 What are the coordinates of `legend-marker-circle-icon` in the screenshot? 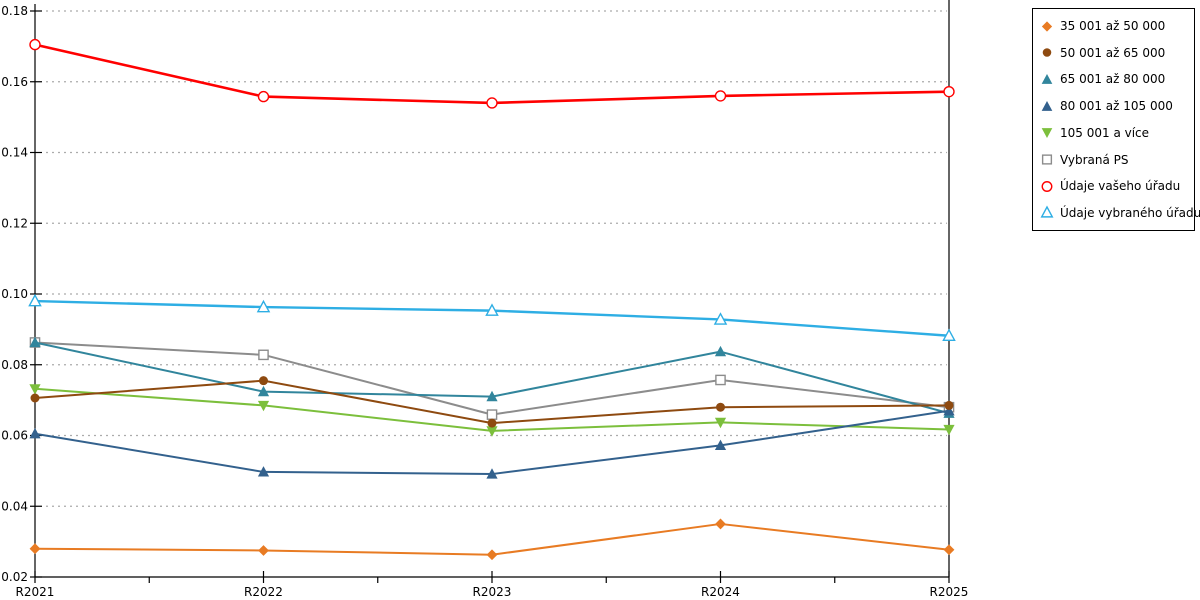 It's located at (1047, 52).